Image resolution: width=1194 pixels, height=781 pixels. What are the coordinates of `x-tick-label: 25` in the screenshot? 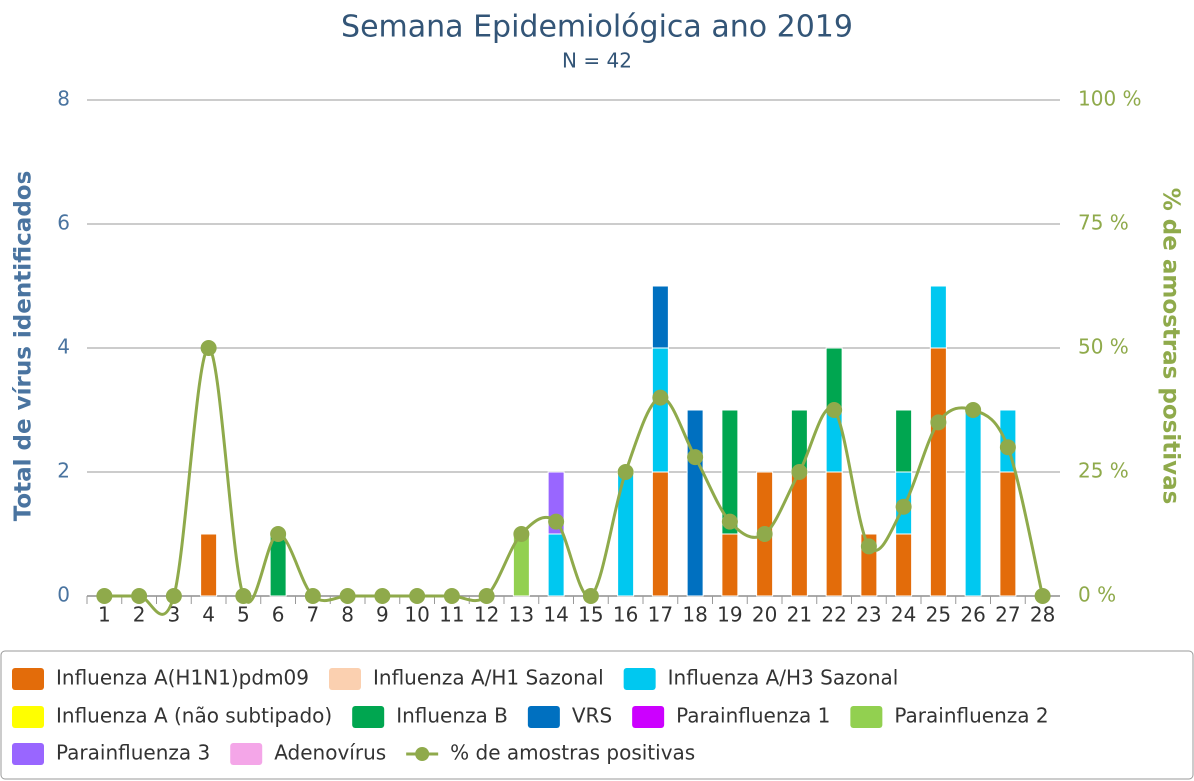 It's located at (938, 615).